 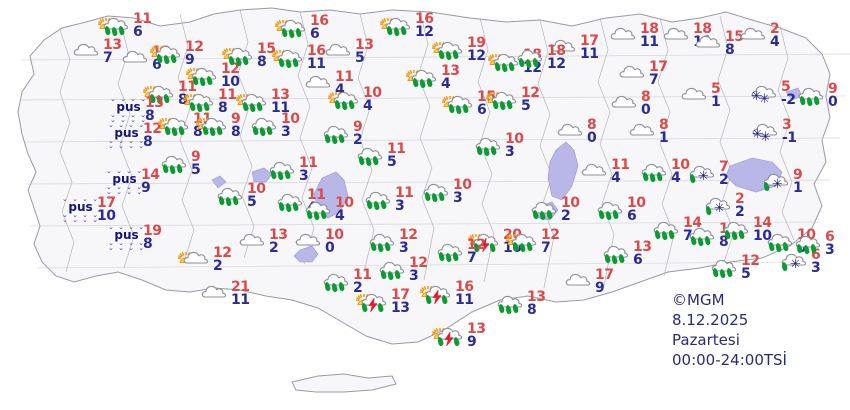 What do you see at coordinates (223, 293) in the screenshot?
I see `station-marker: 21 11` at bounding box center [223, 293].